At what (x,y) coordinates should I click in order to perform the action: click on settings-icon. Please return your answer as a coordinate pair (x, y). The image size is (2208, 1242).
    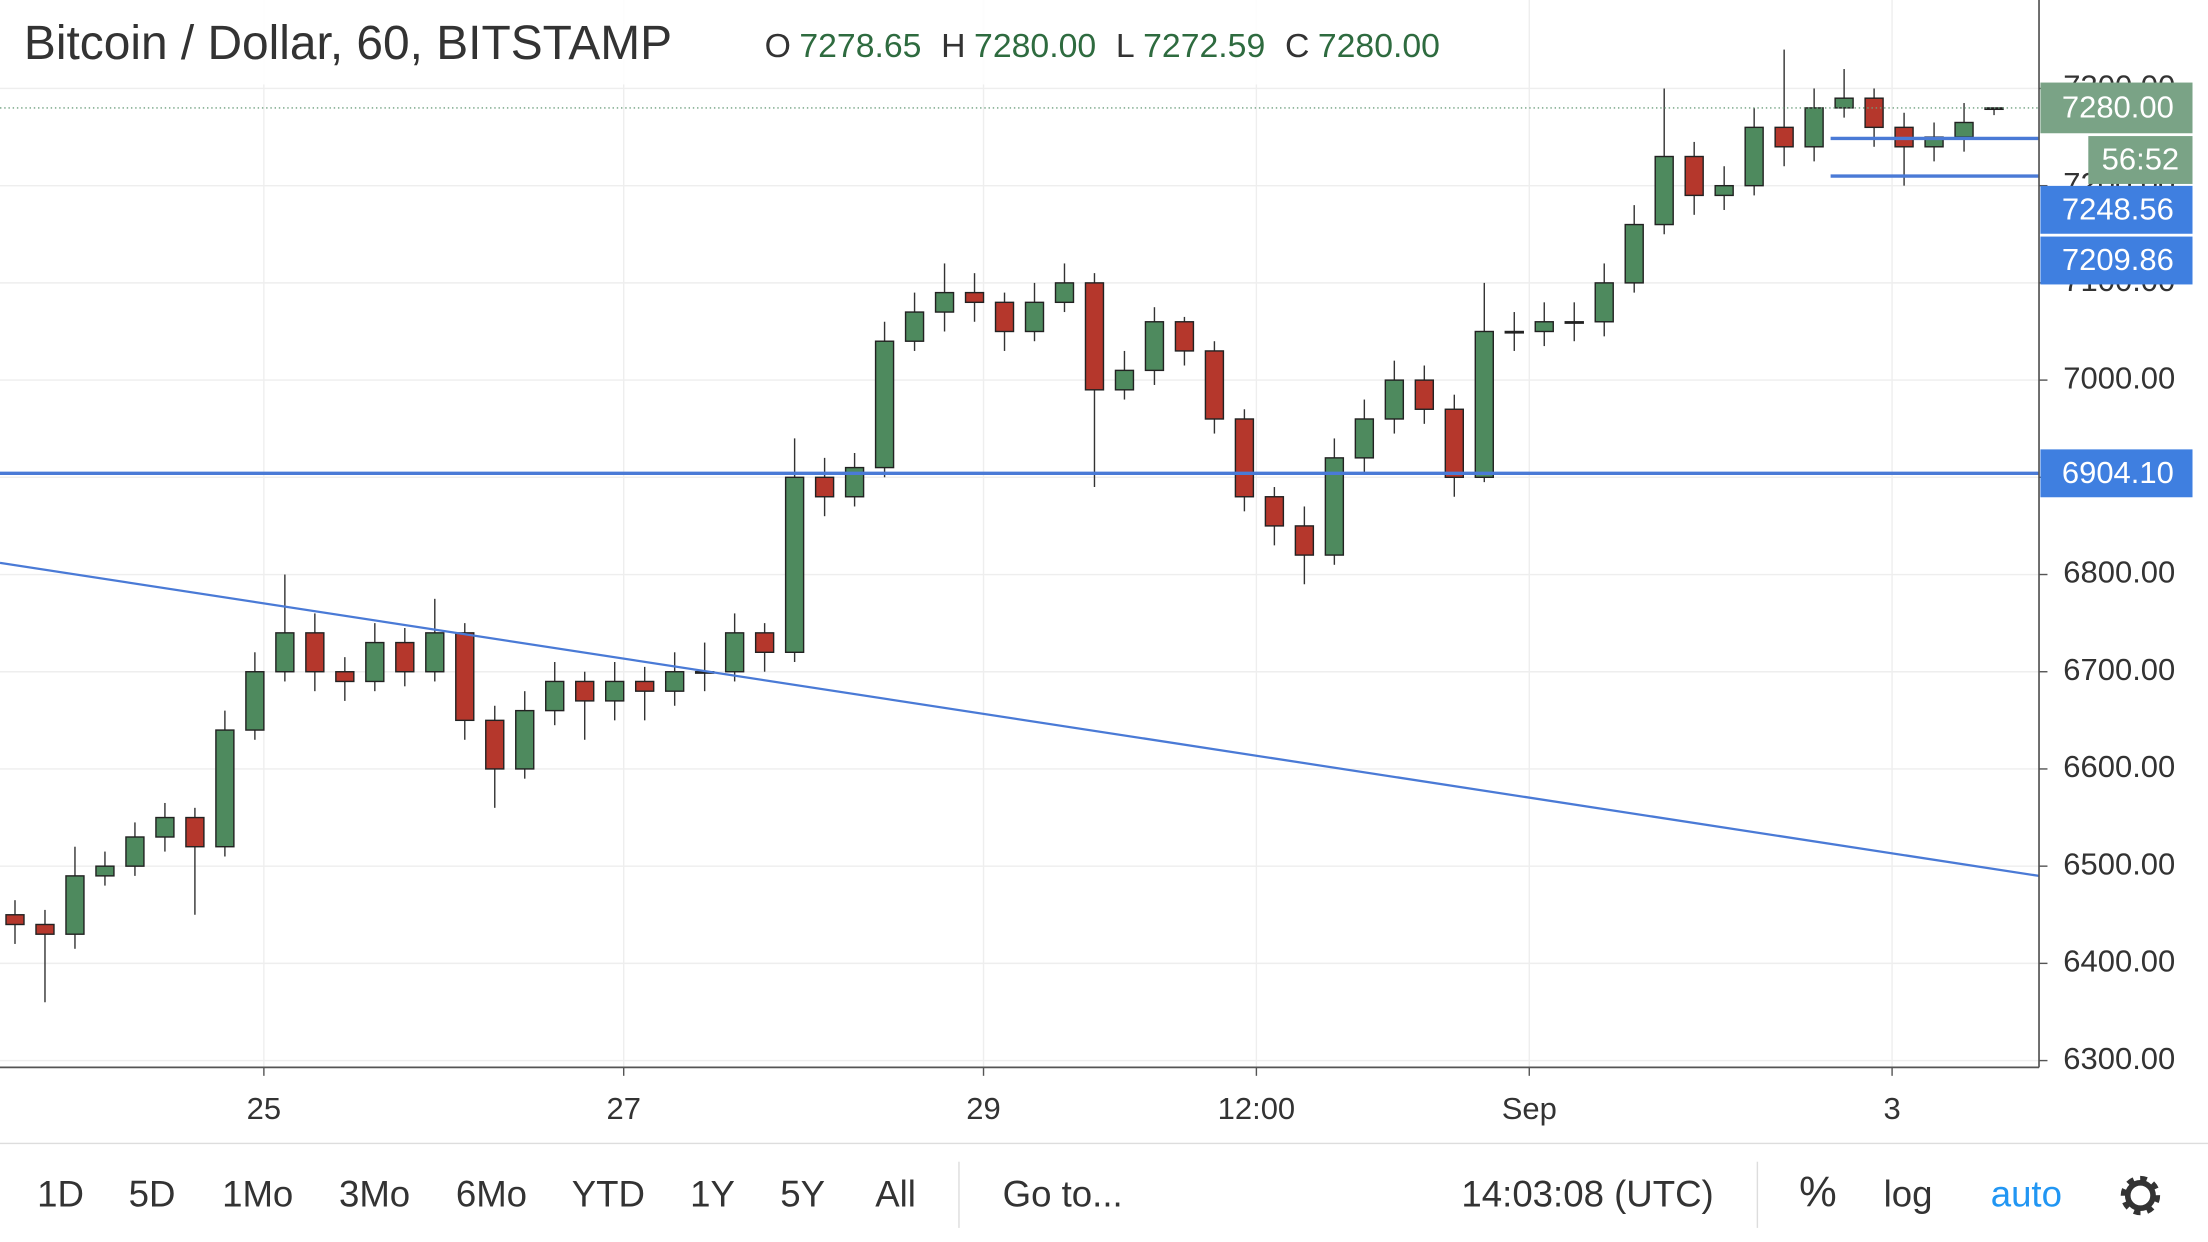
    Looking at the image, I should click on (2140, 1195).